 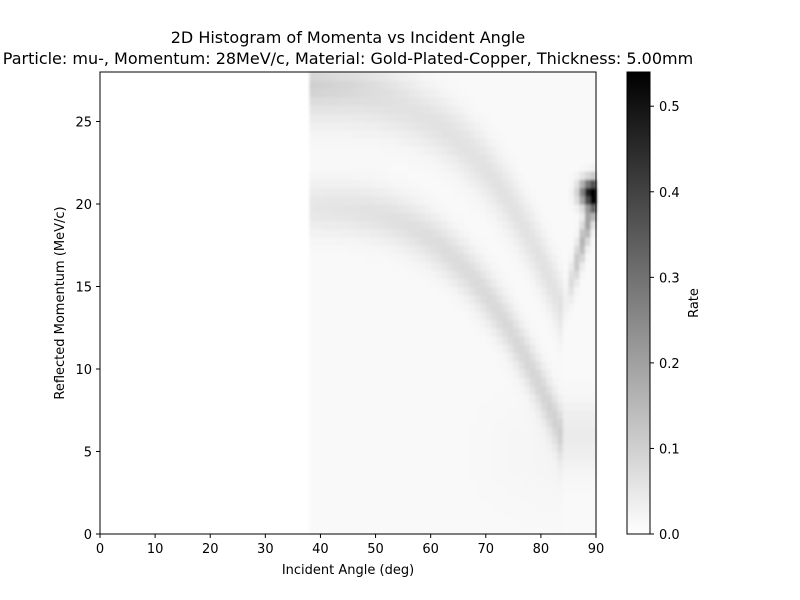 I want to click on colorbar-tick-label: 0.3, so click(x=669, y=278).